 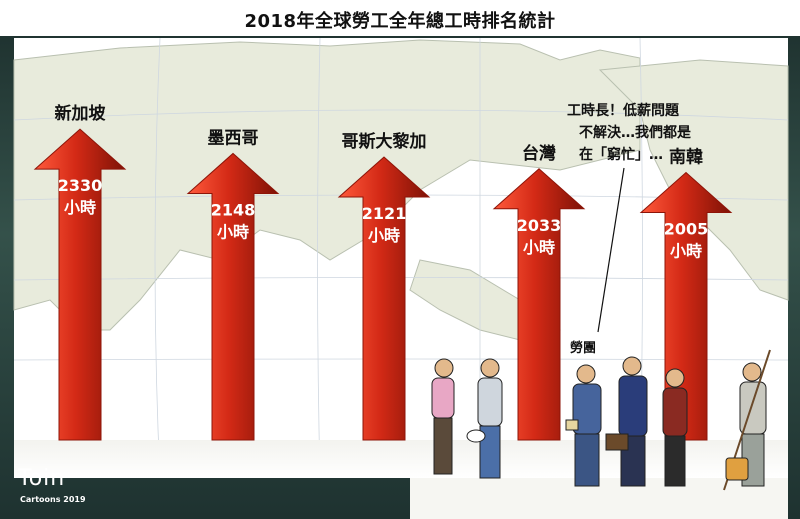 I want to click on category-label: 哥斯大黎加, so click(x=384, y=141).